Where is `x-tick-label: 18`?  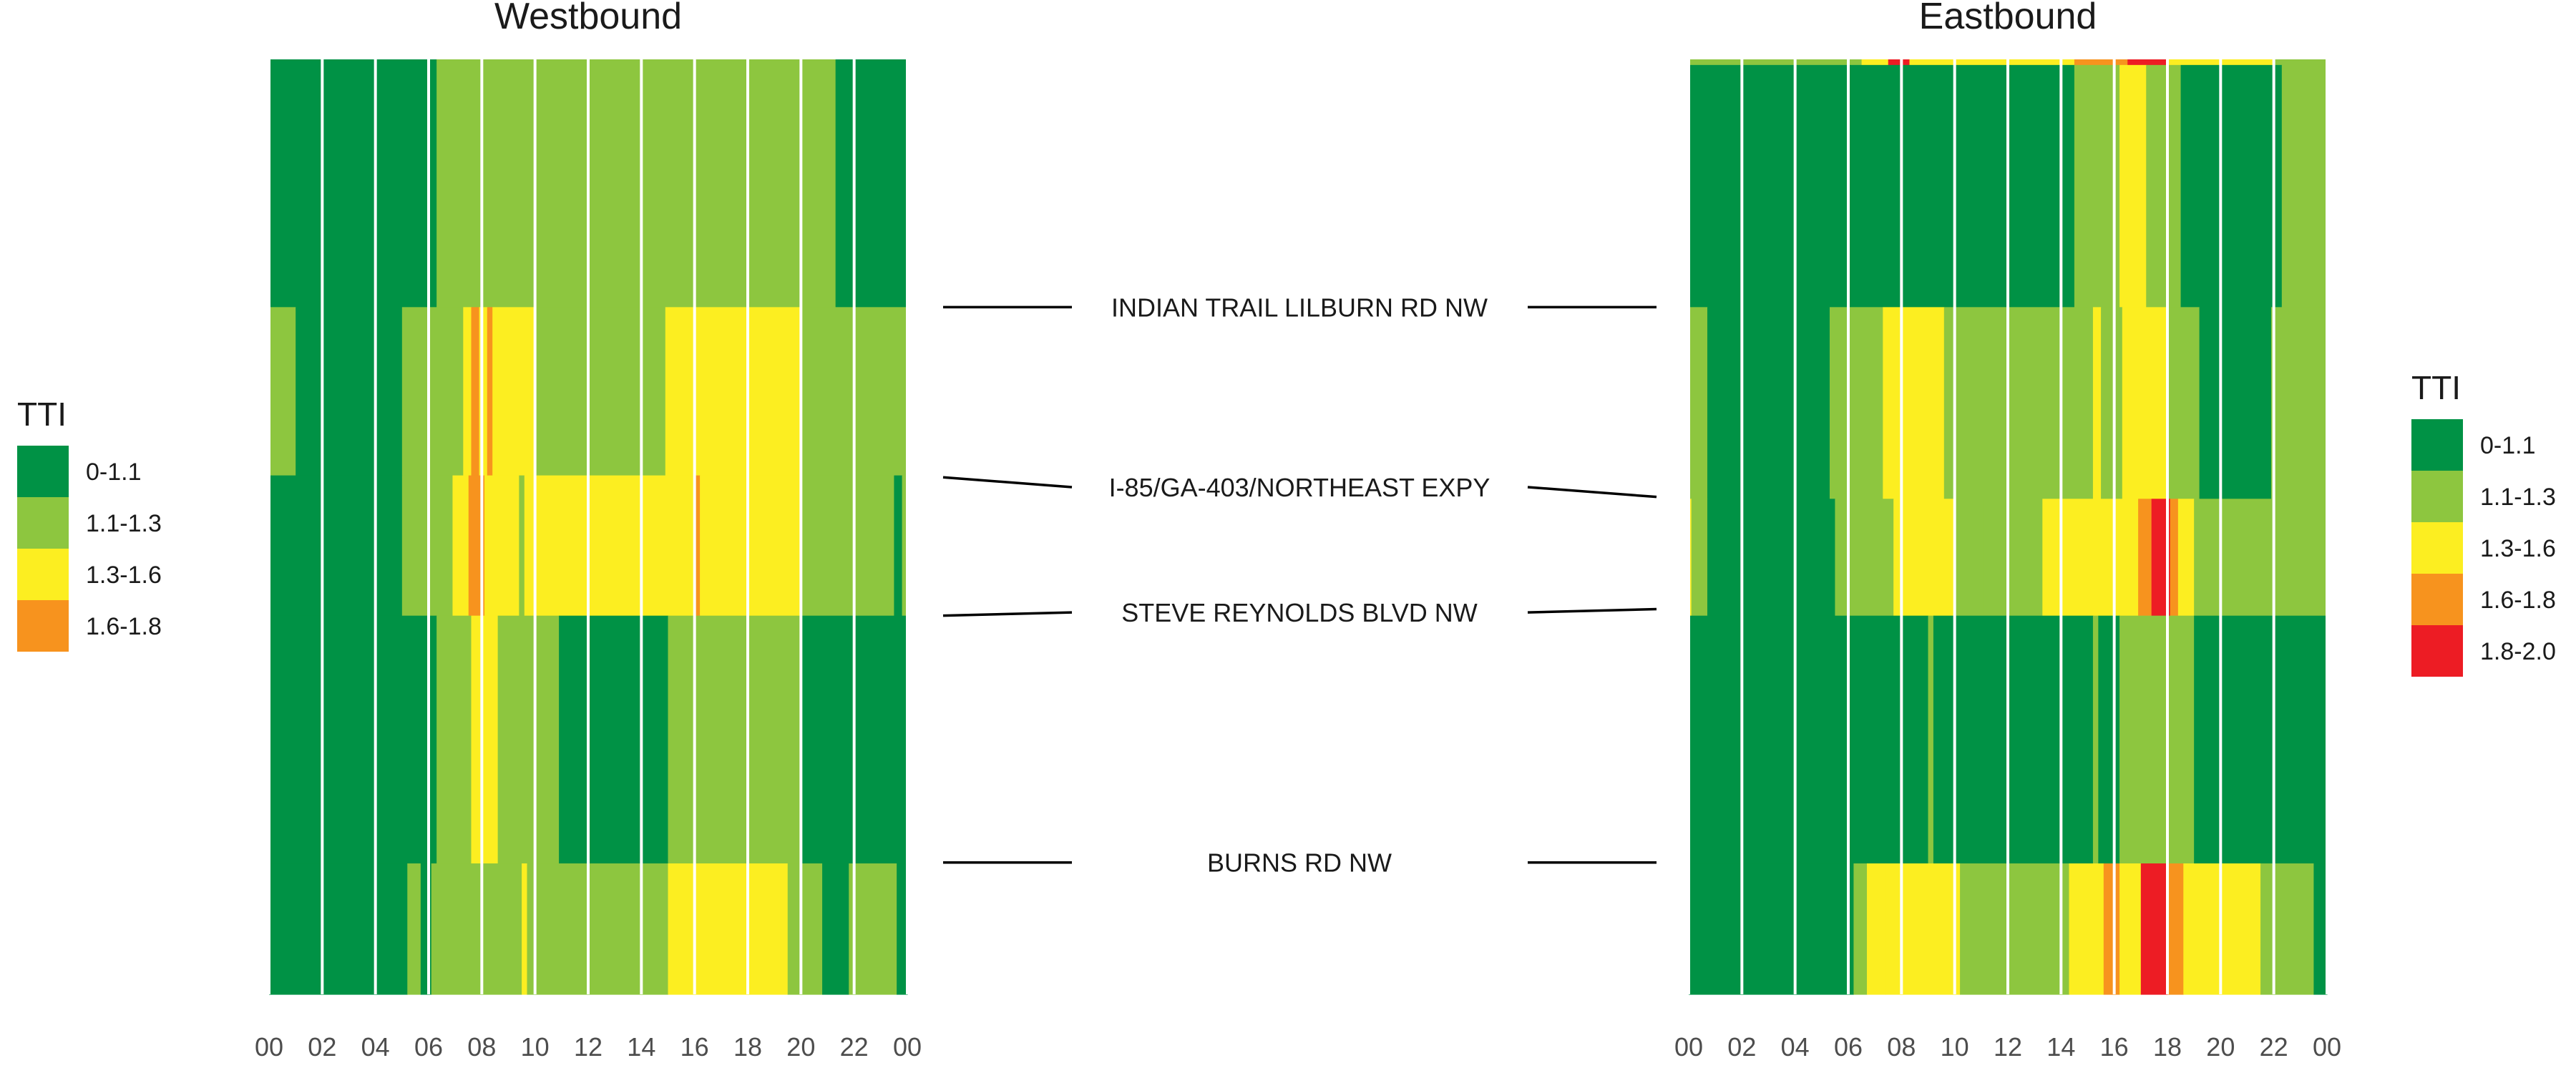 x-tick-label: 18 is located at coordinates (2167, 1047).